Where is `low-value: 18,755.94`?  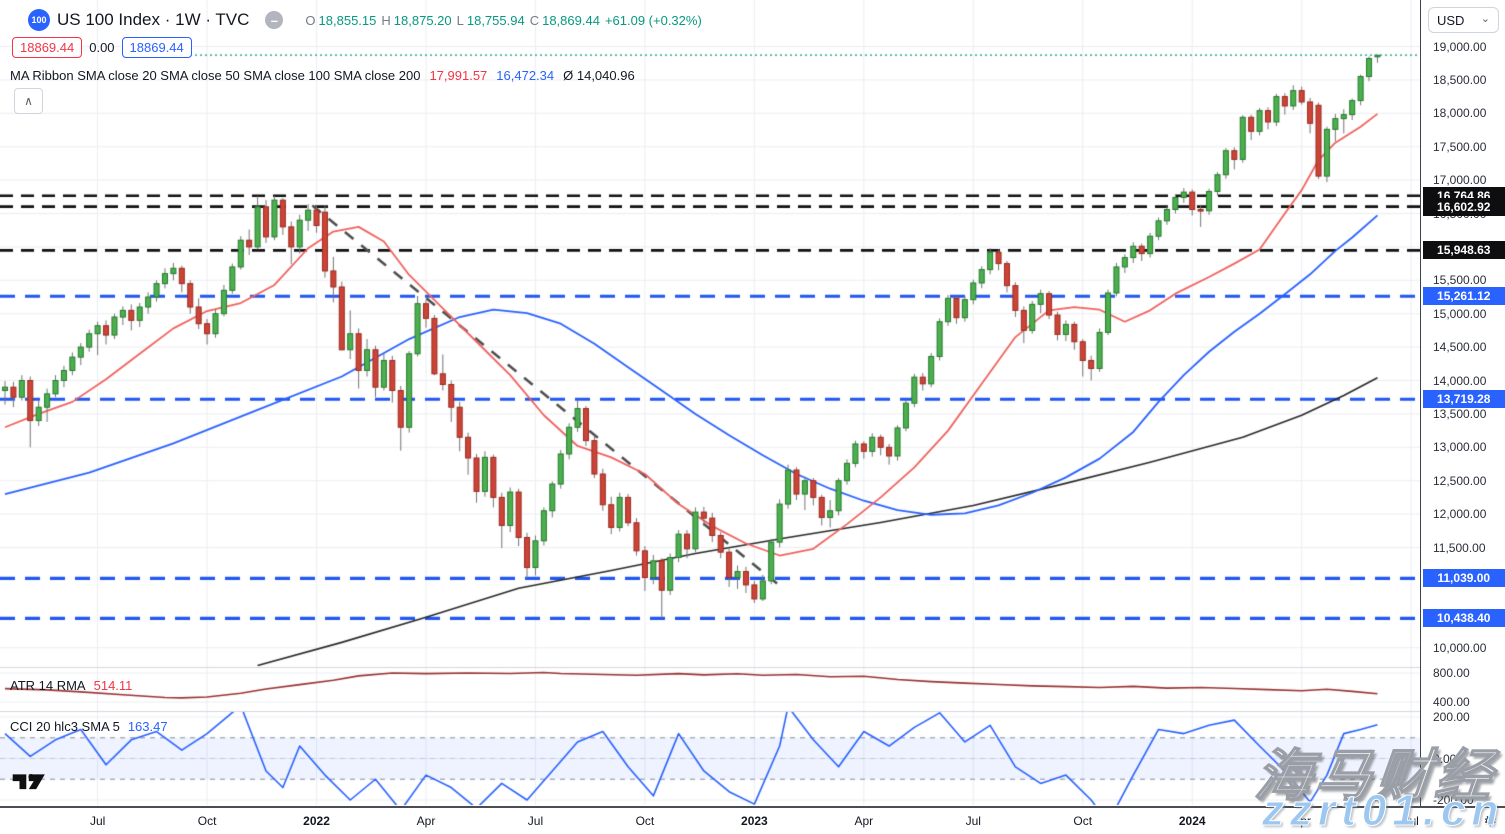
low-value: 18,755.94 is located at coordinates (495, 20).